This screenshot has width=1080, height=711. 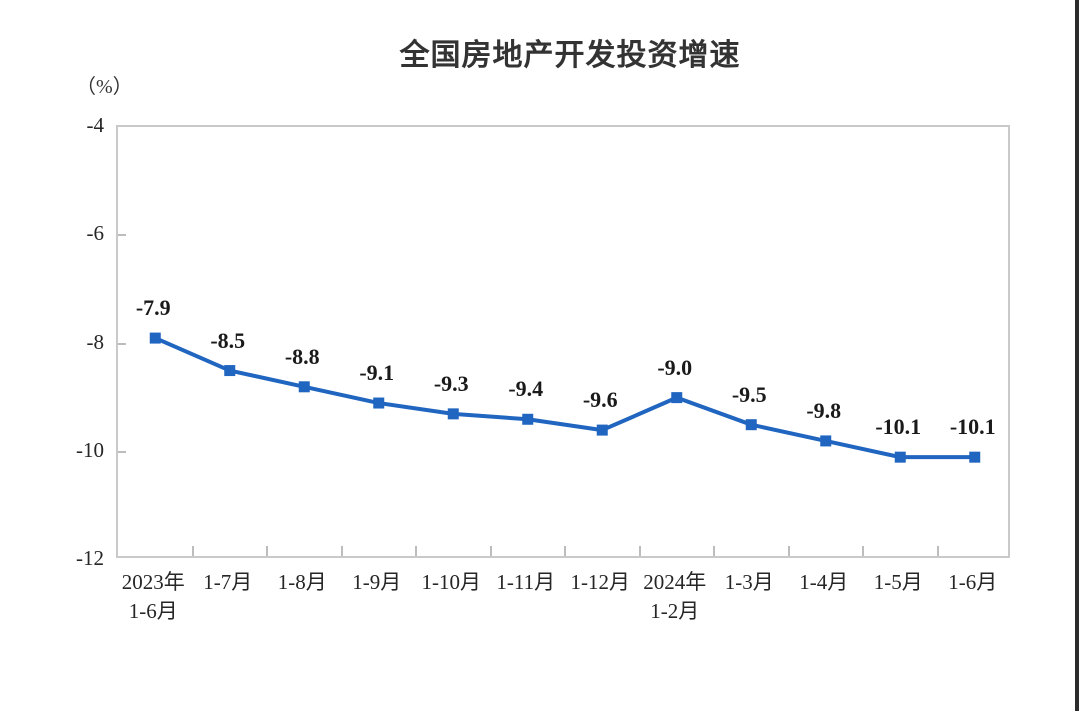 I want to click on x-tick-label: 2023年 1-6月, so click(x=153, y=596).